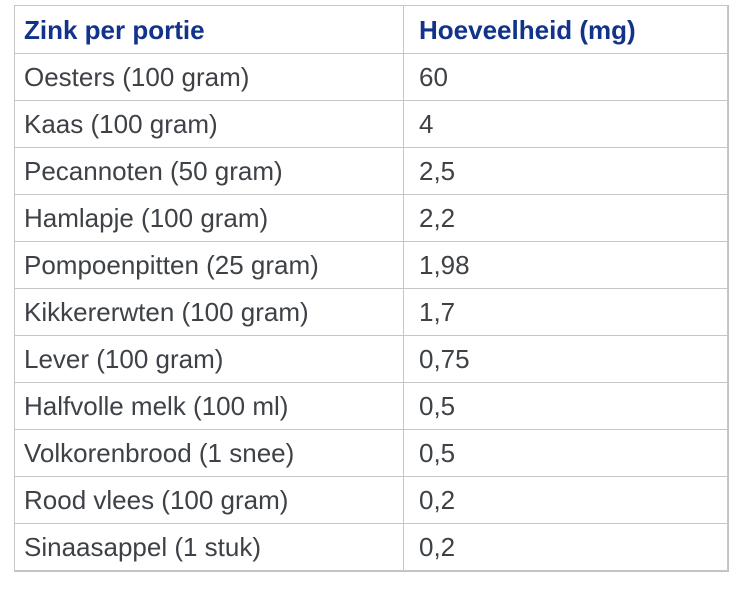 The image size is (736, 606). What do you see at coordinates (171, 265) in the screenshot?
I see `food-label: Pompoenpitten (25 gram)` at bounding box center [171, 265].